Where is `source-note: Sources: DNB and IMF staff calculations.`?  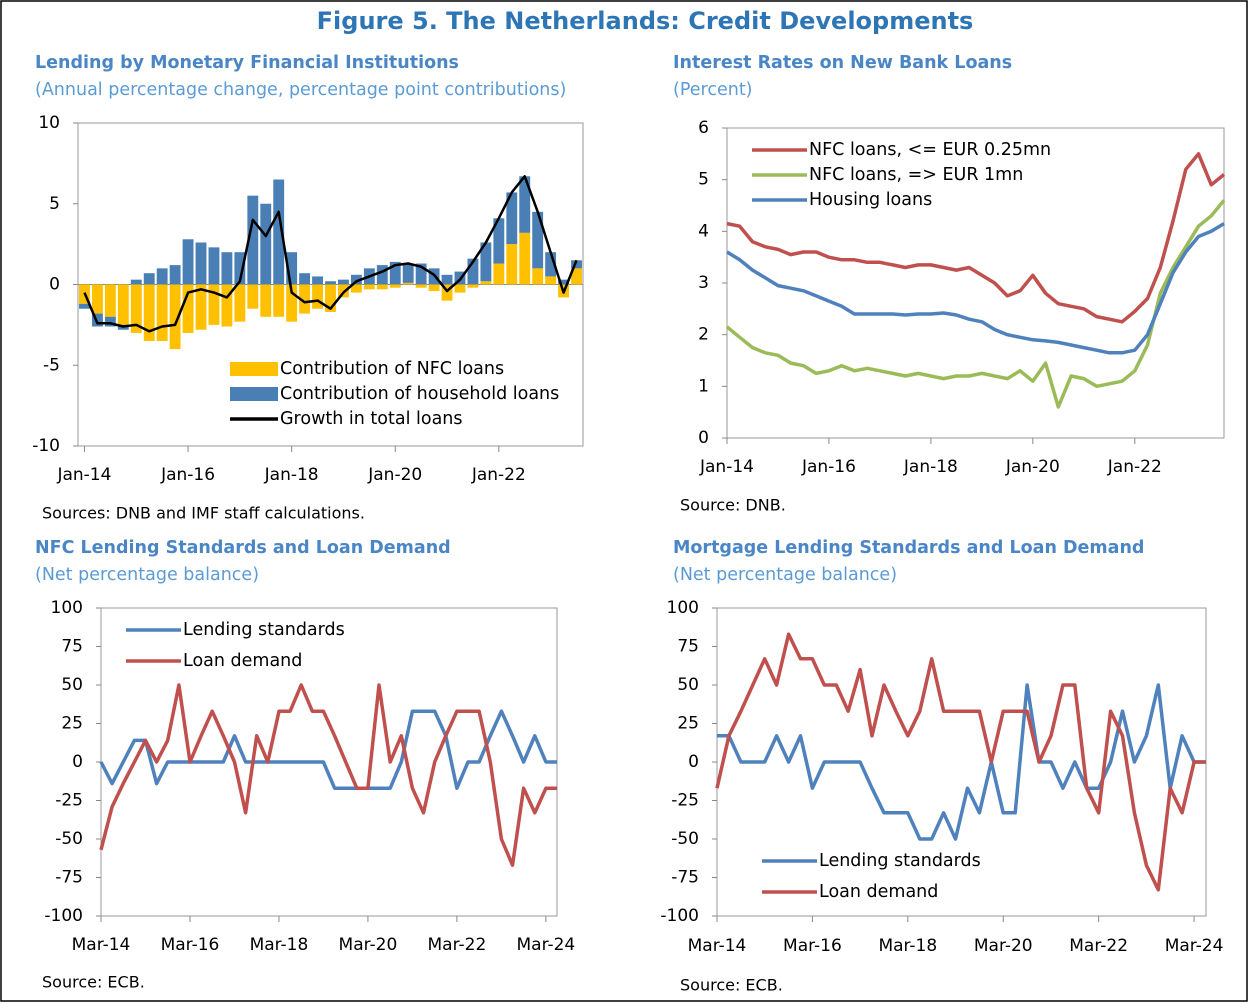
source-note: Sources: DNB and IMF staff calculations. is located at coordinates (203, 513).